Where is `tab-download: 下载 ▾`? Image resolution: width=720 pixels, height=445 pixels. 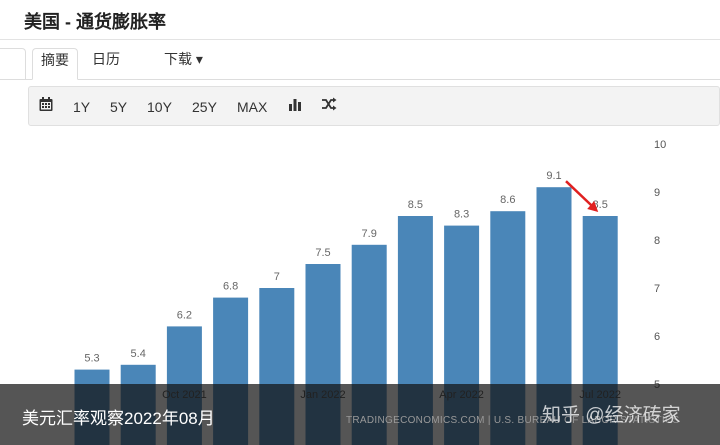
tab-download: 下载 ▾ is located at coordinates (183, 59).